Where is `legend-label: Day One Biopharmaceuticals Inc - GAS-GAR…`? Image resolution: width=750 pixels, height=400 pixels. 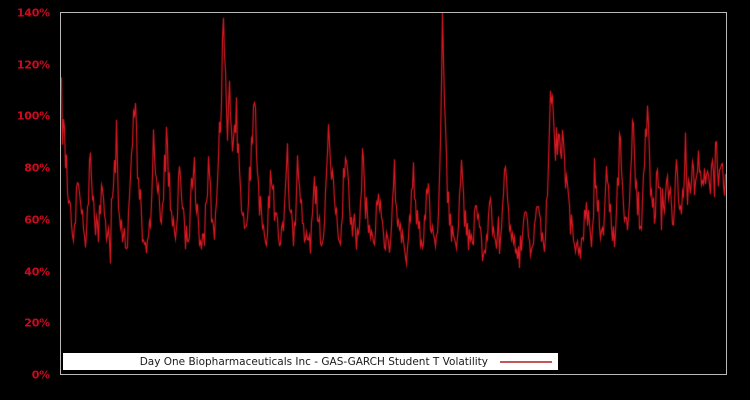
legend-label: Day One Biopharmaceuticals Inc - GAS-GAR… is located at coordinates (313, 361).